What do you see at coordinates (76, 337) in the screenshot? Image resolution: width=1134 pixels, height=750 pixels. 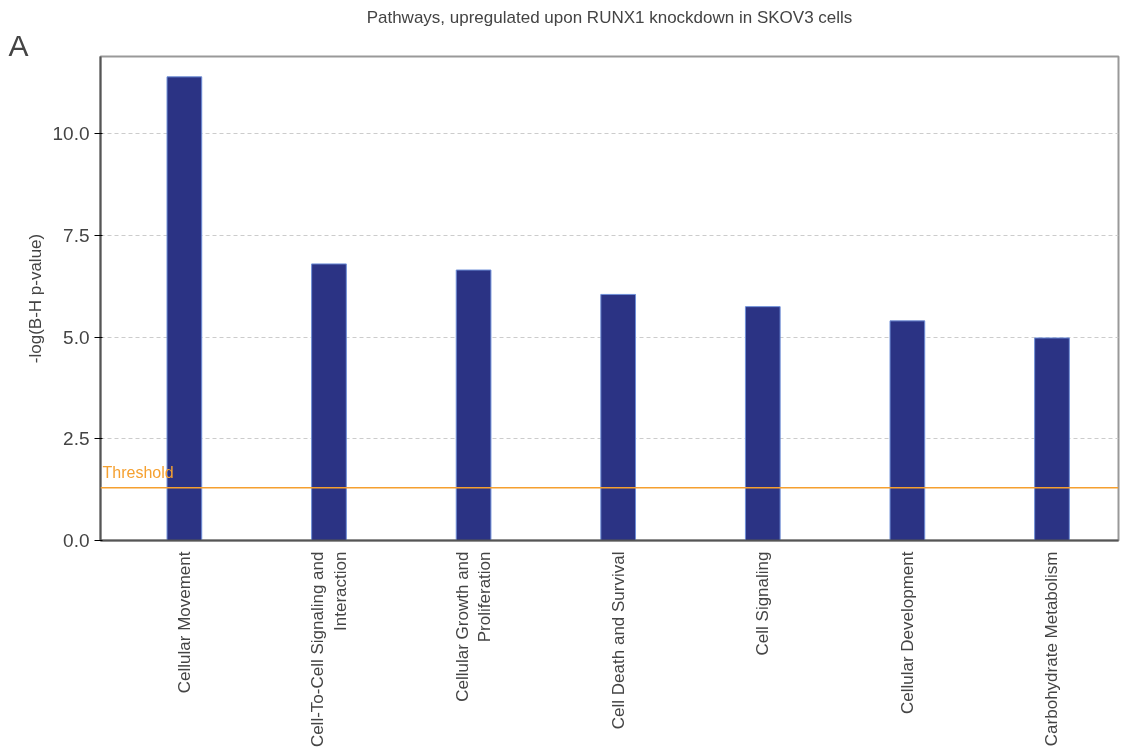 I see `y-tick-label: 5.0` at bounding box center [76, 337].